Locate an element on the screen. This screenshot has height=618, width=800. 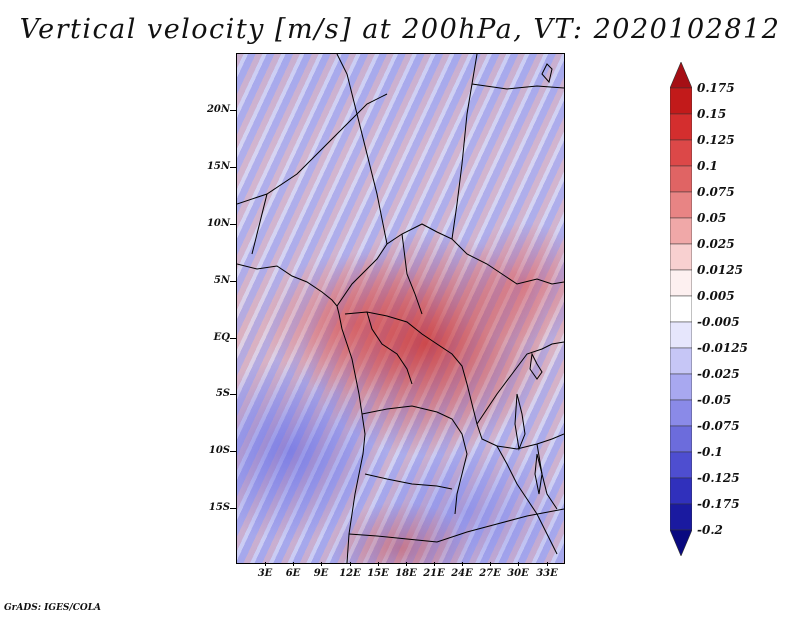
latitude-label: EQ is located at coordinates (221, 337).